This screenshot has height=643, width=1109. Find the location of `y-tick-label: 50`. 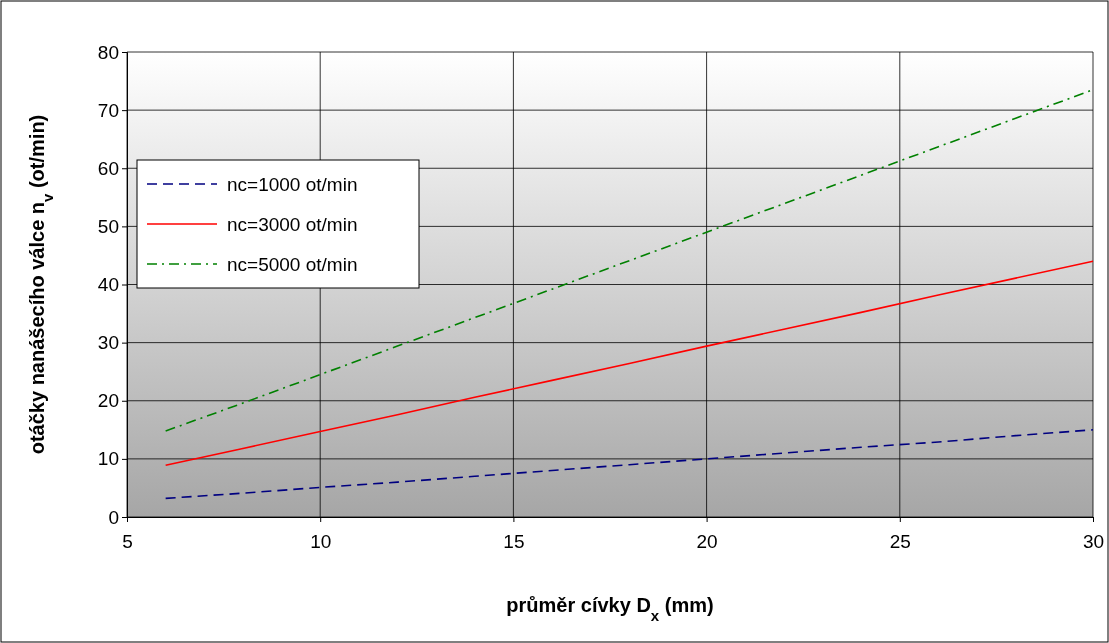

y-tick-label: 50 is located at coordinates (108, 226).